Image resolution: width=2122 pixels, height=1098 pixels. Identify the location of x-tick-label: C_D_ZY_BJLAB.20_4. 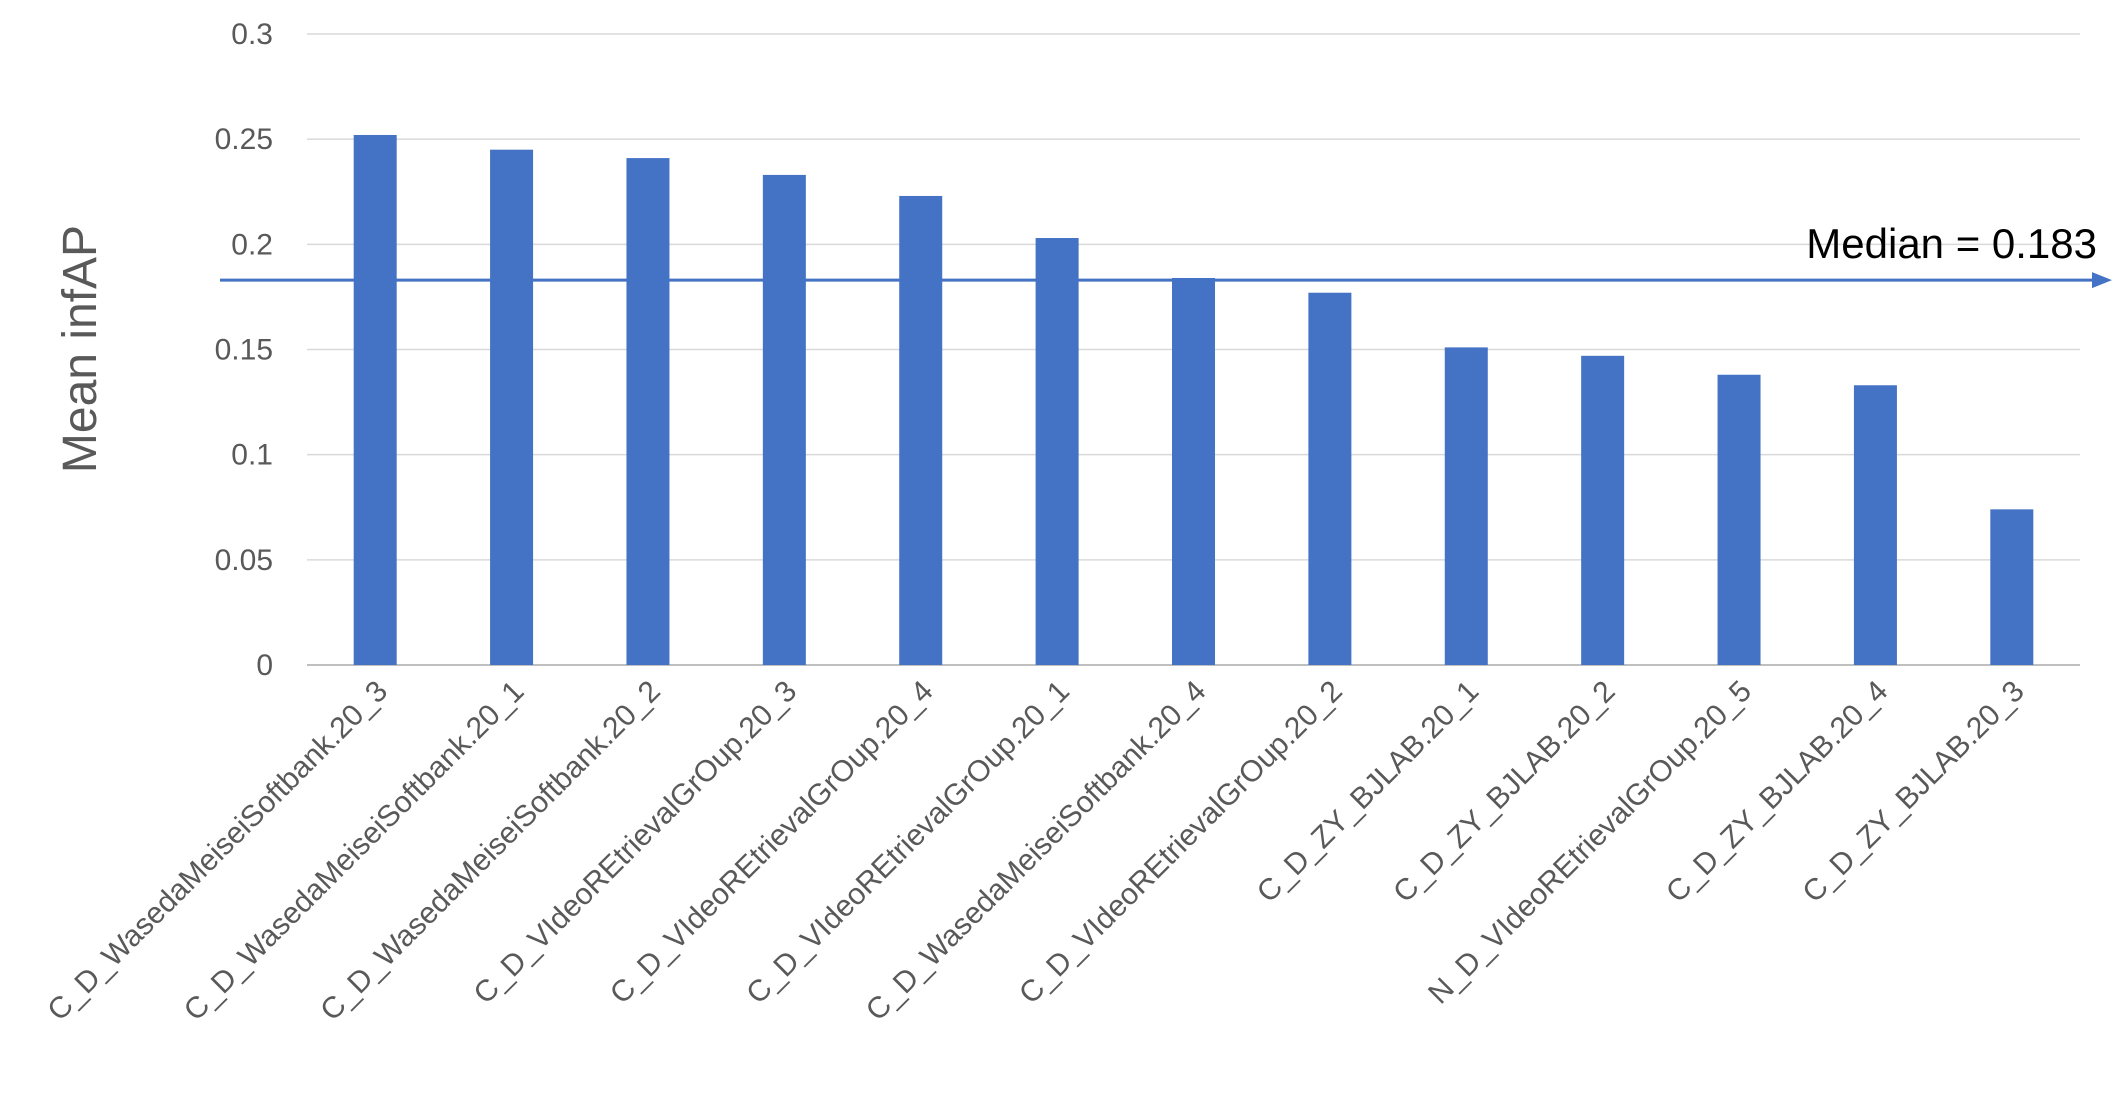
(1777, 792).